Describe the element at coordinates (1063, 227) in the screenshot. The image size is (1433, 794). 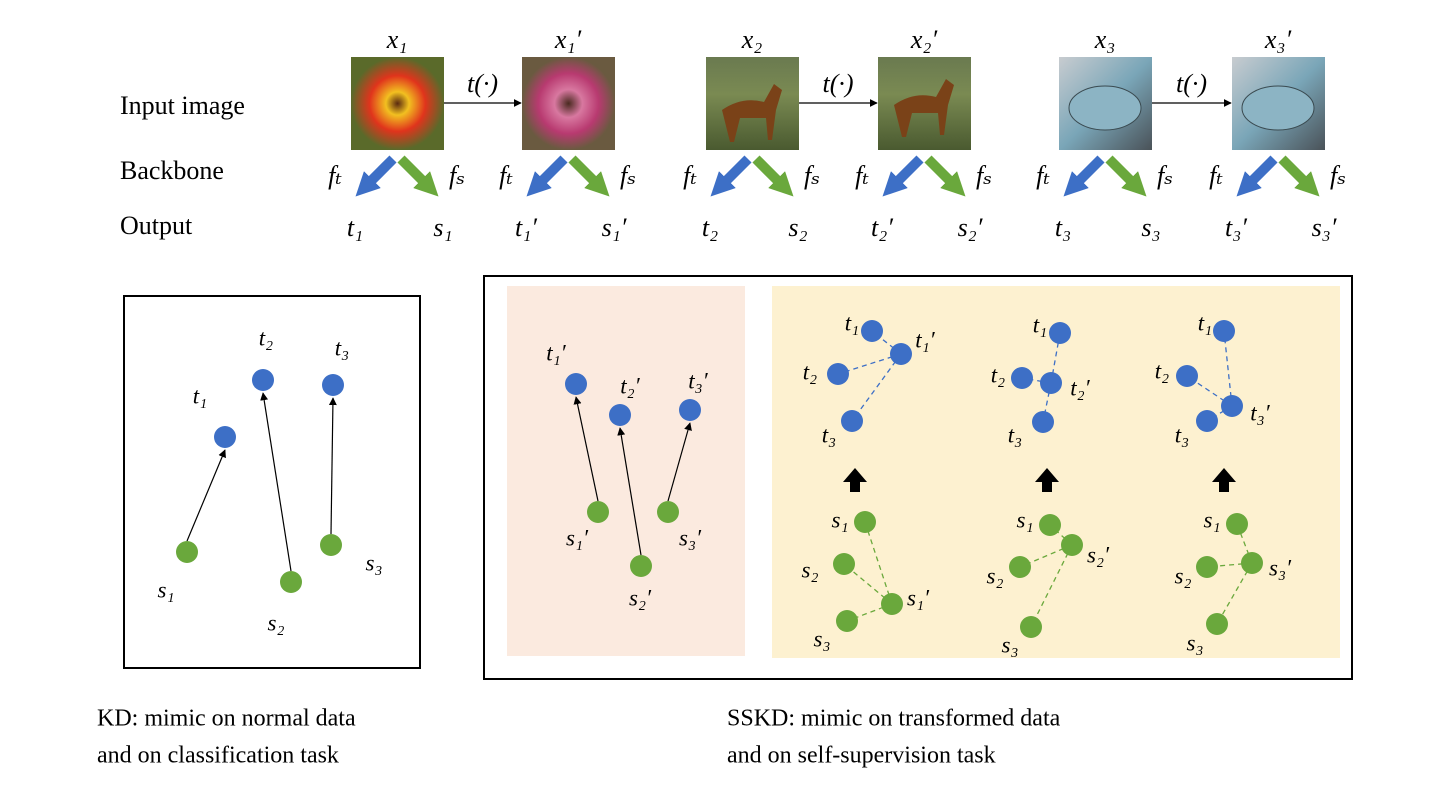
I see `teacher-output: t₃` at that location.